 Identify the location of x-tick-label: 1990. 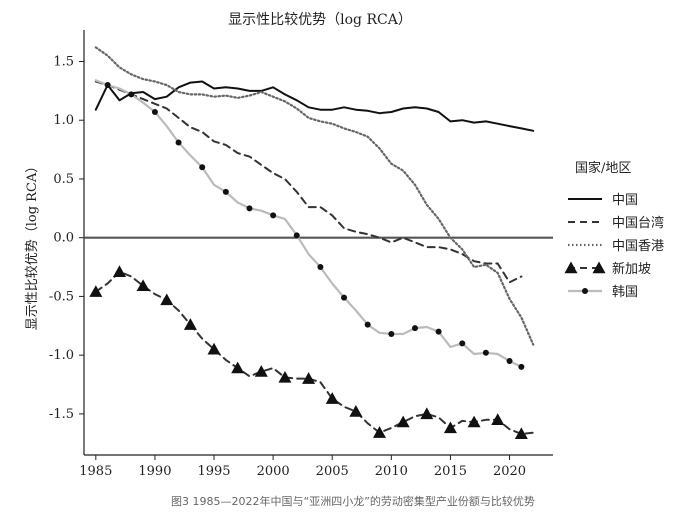
(154, 471).